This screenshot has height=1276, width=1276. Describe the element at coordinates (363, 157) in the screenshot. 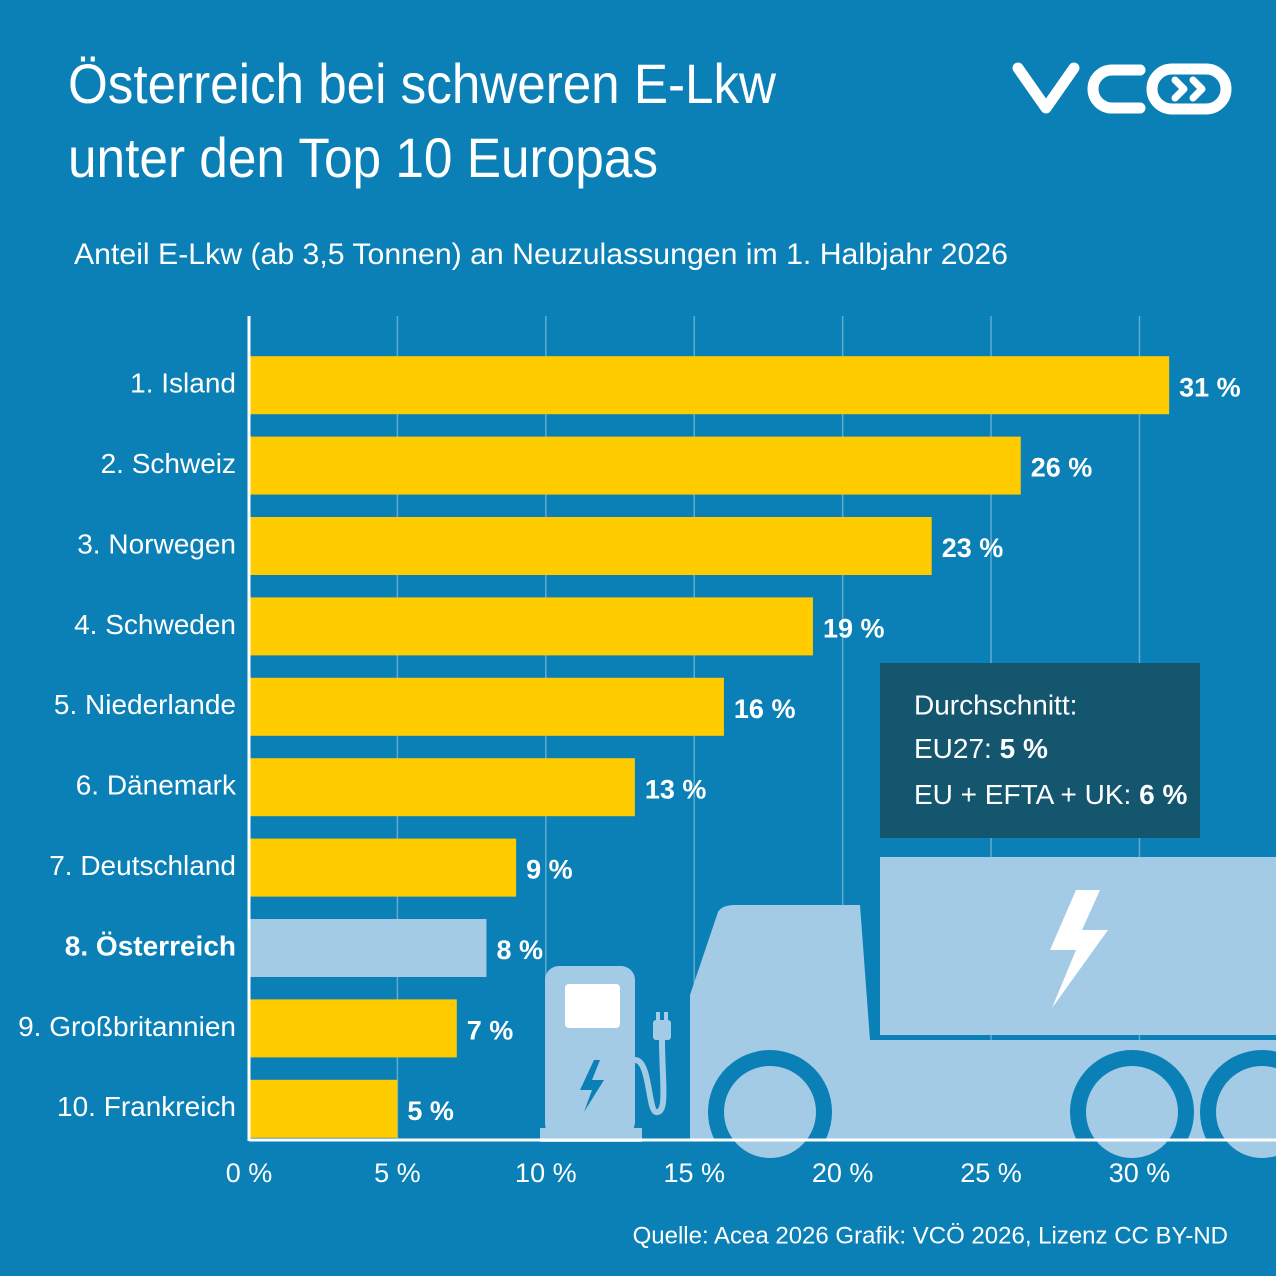

I see `chart-title: unter den Top 10 Europas` at that location.